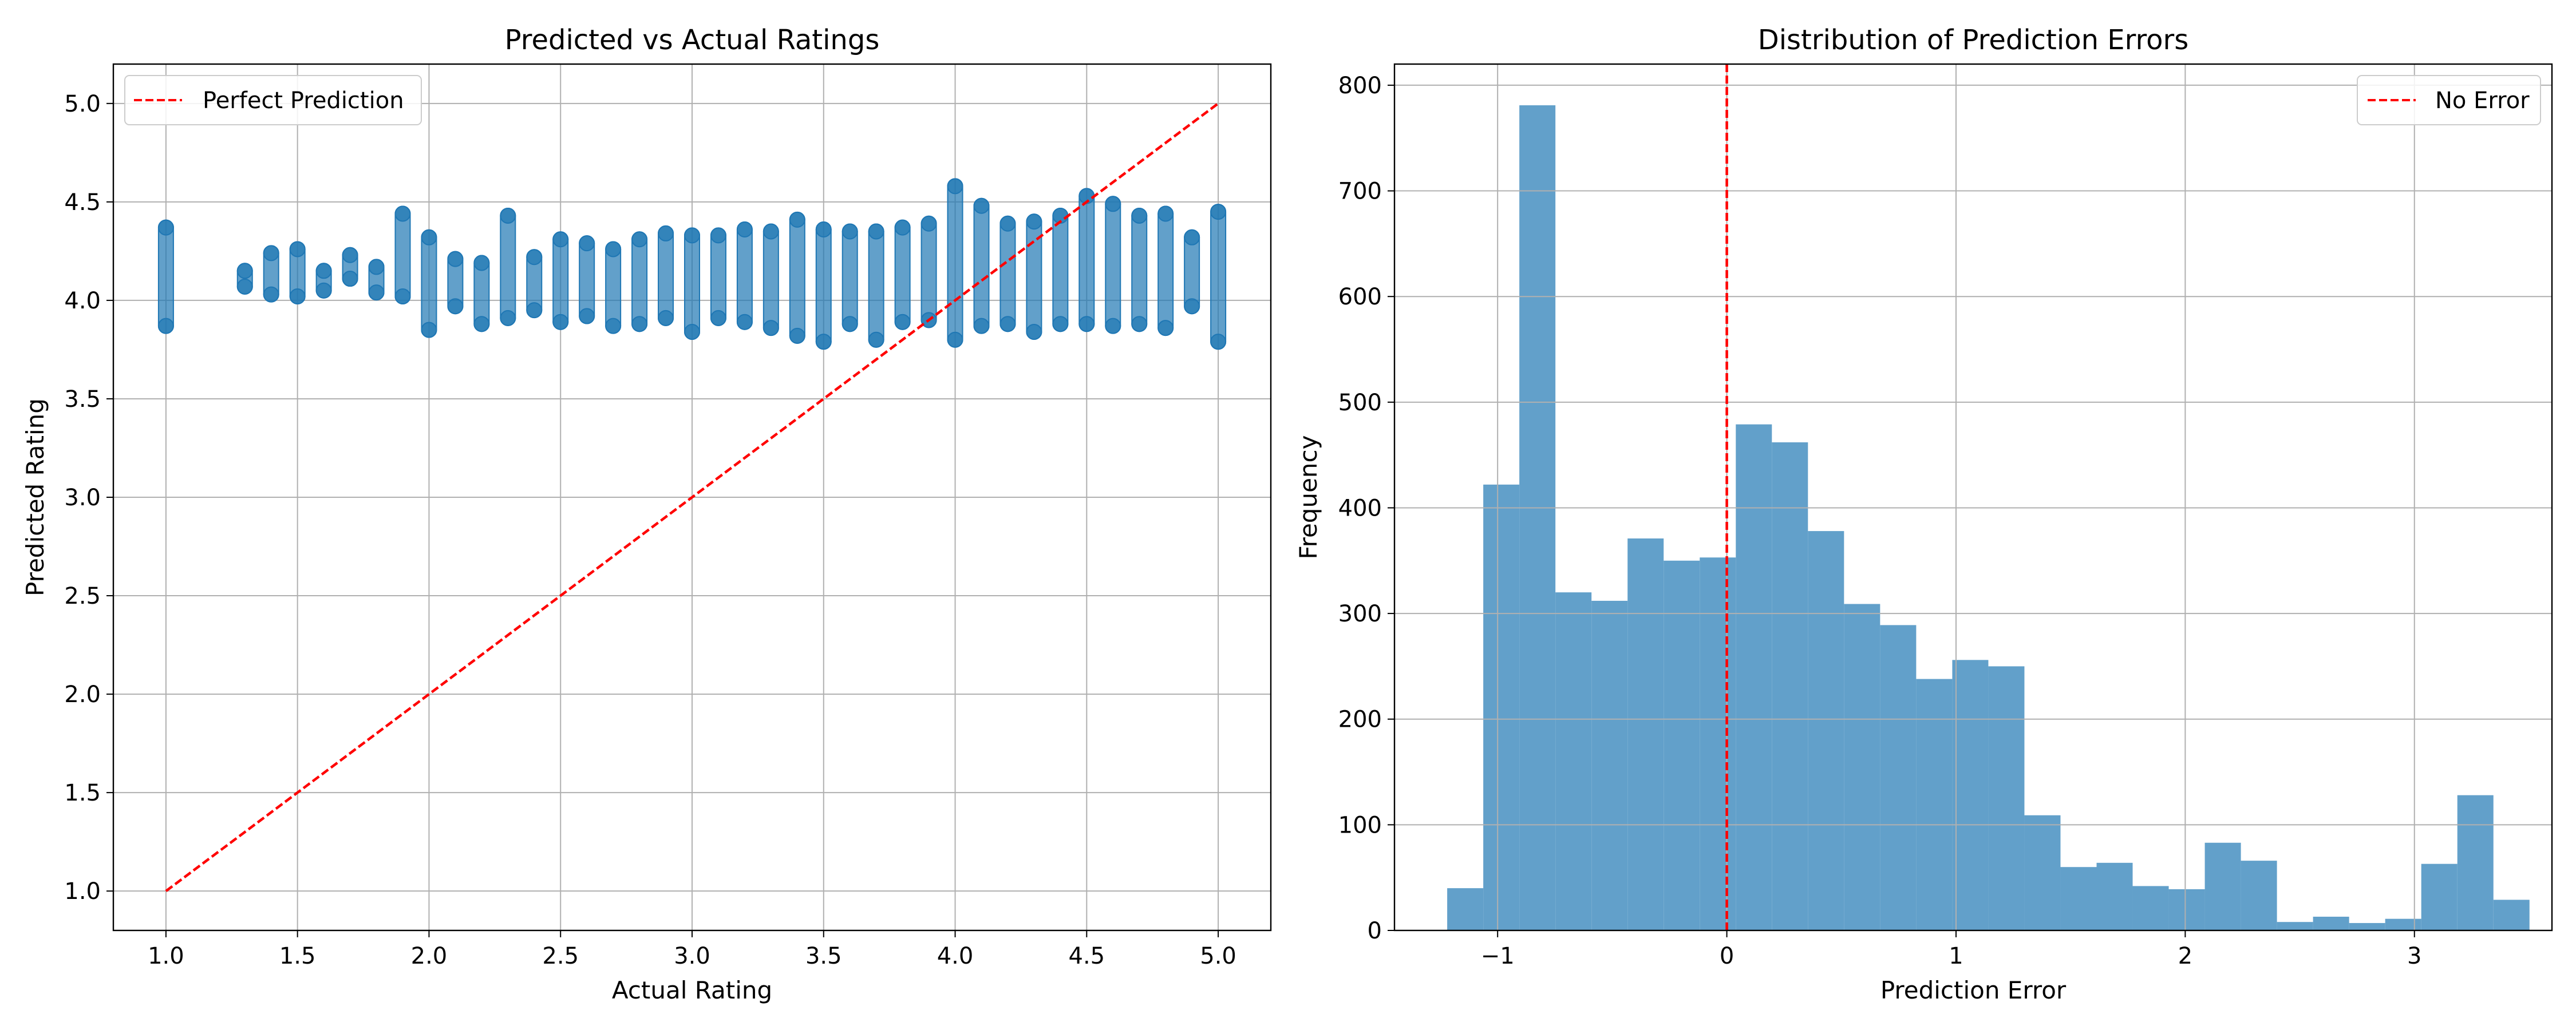  I want to click on histogram-y-tick-label: 100, so click(1360, 825).